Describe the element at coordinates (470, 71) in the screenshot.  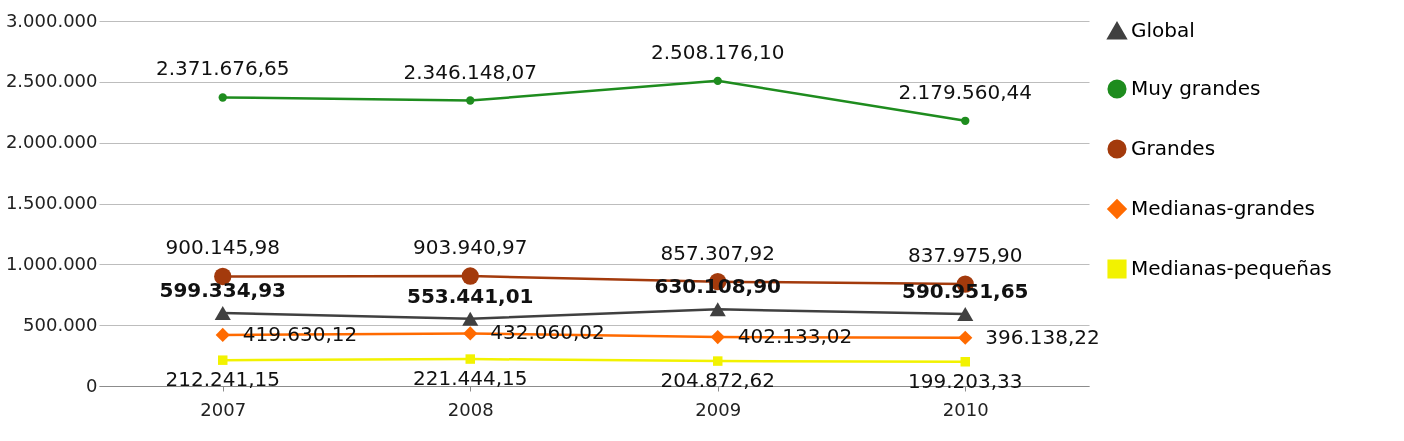
I see `data-label: 2.346.148,07` at that location.